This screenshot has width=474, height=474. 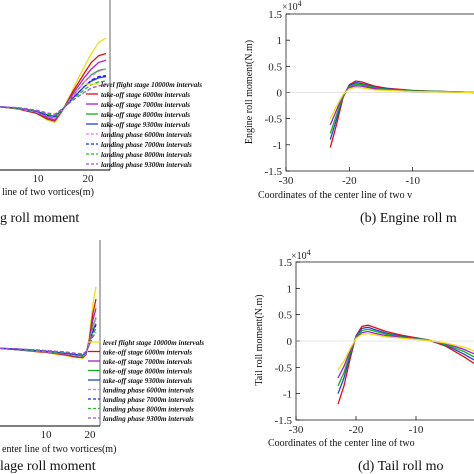 What do you see at coordinates (335, 195) in the screenshot?
I see `panel-b-xlabel: Coordinates of the center line of two v` at bounding box center [335, 195].